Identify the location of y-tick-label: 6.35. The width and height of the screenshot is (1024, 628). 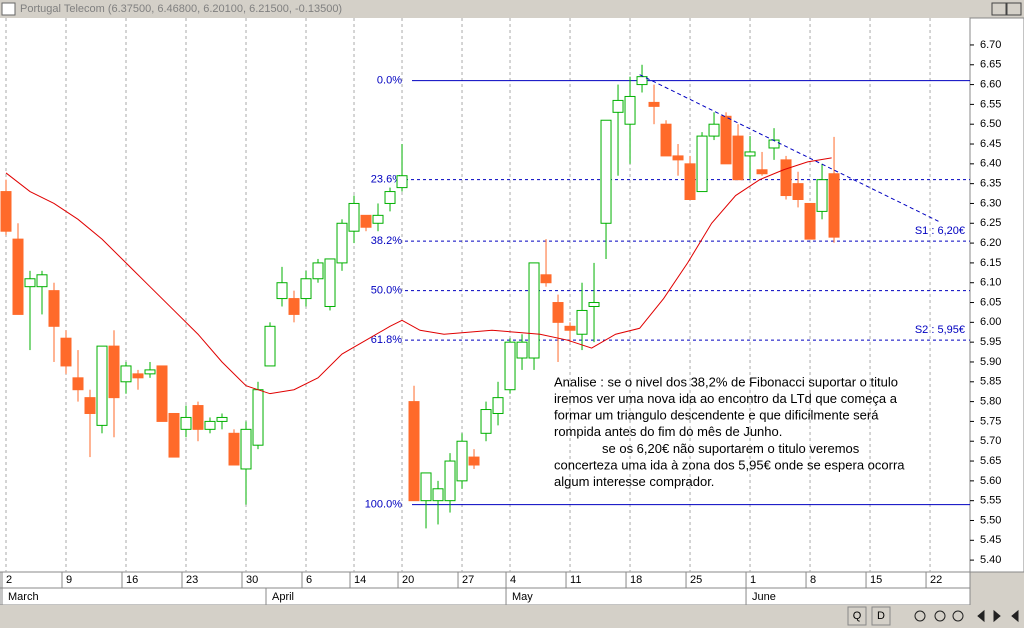
(990, 184).